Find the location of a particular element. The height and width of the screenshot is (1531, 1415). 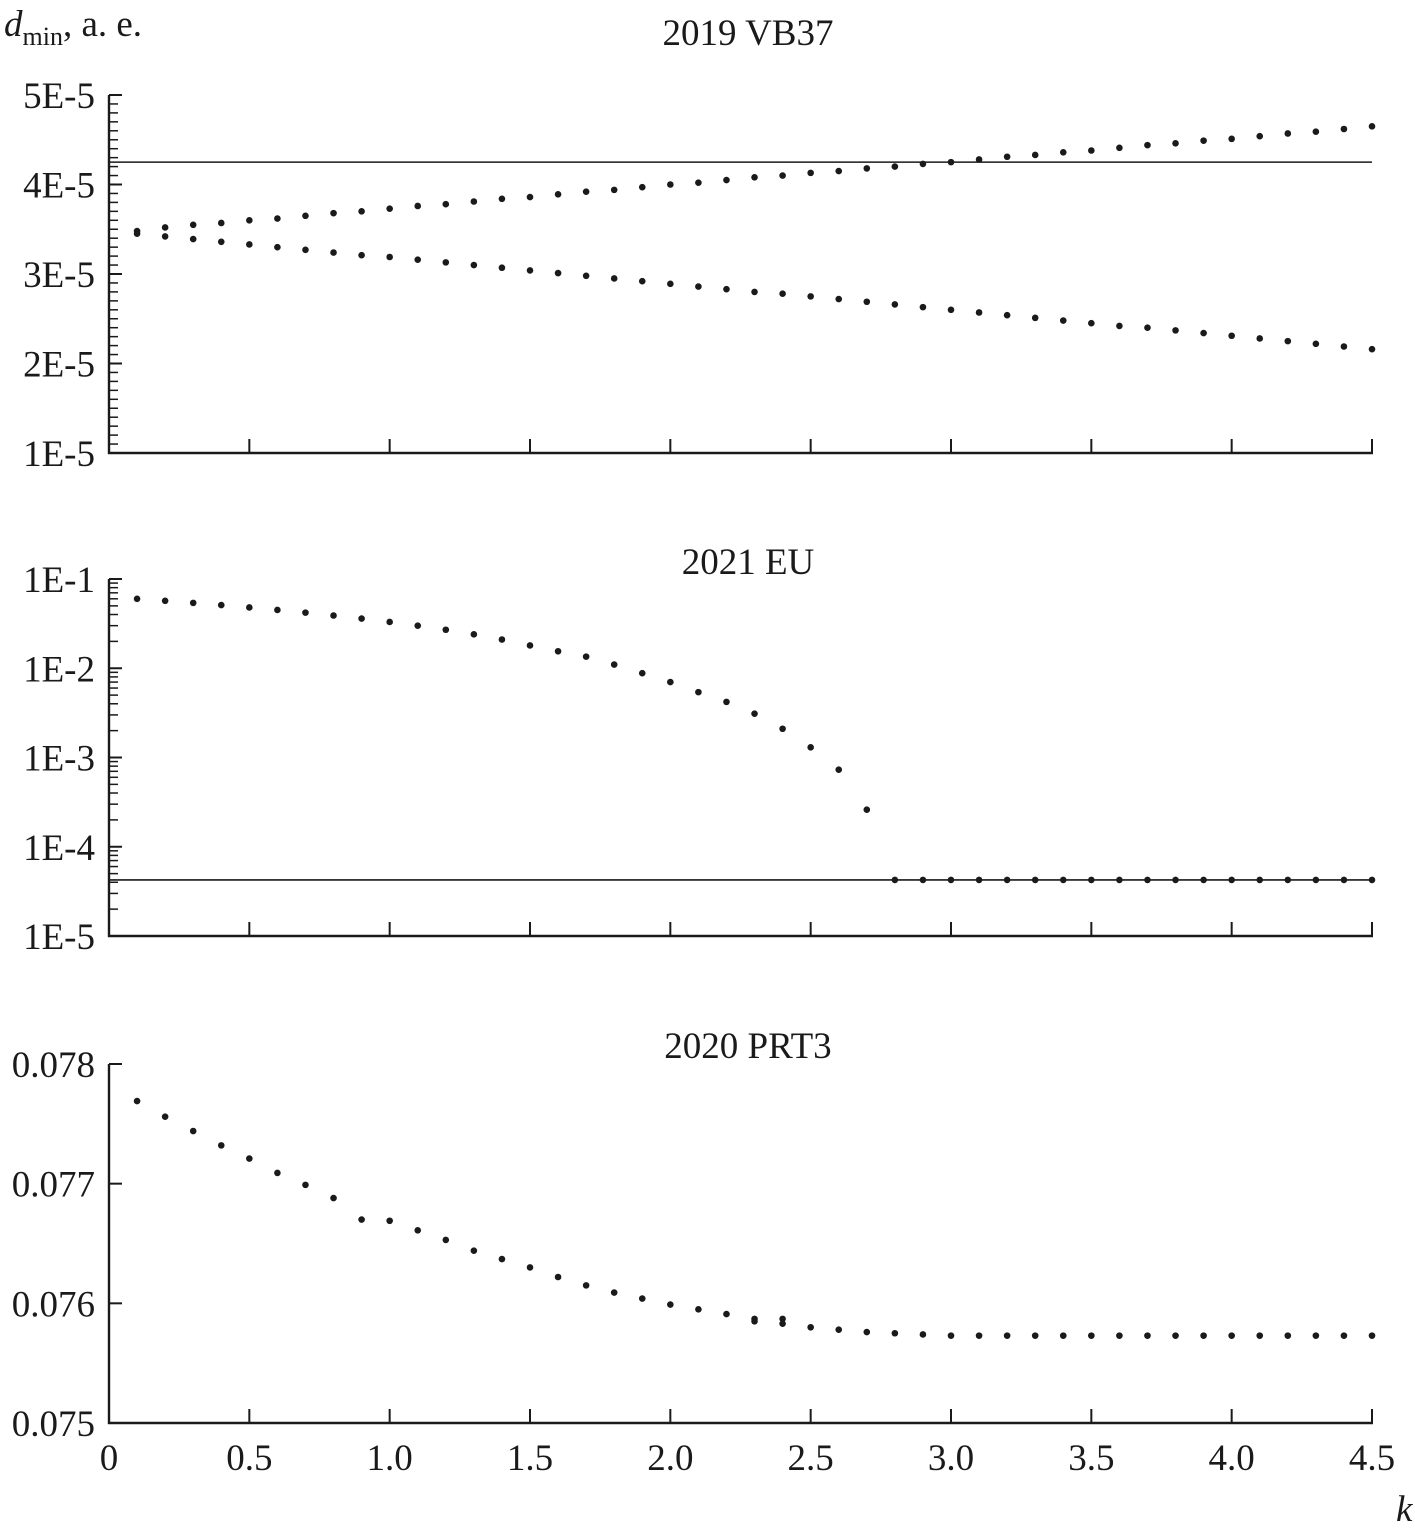

x-tick-label: 0.5 is located at coordinates (249, 1458).